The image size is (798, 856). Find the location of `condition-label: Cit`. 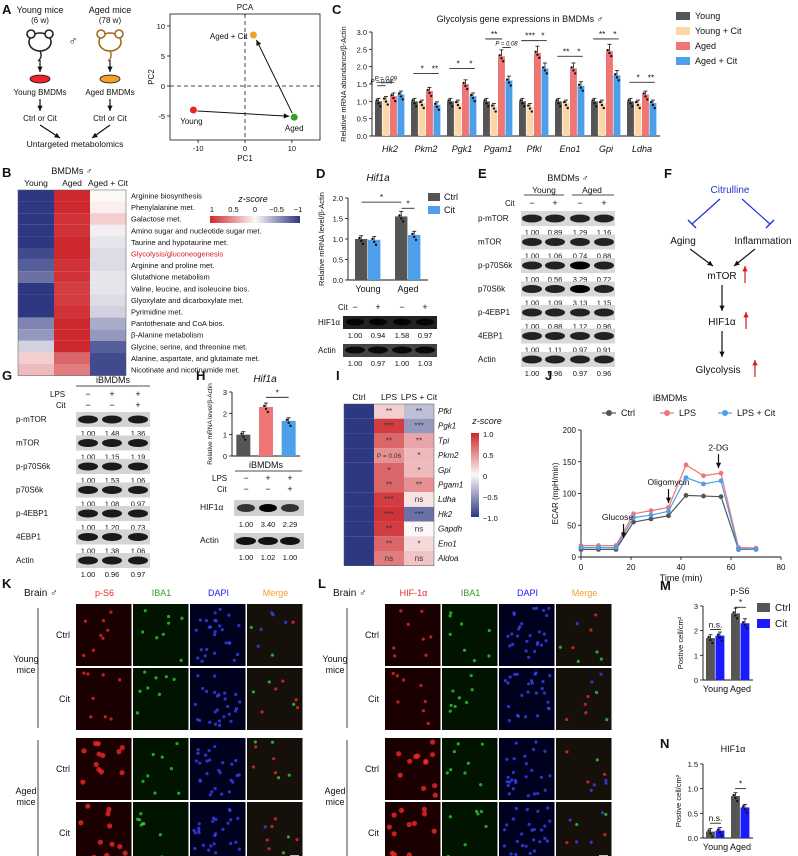

condition-label: Cit is located at coordinates (373, 833).